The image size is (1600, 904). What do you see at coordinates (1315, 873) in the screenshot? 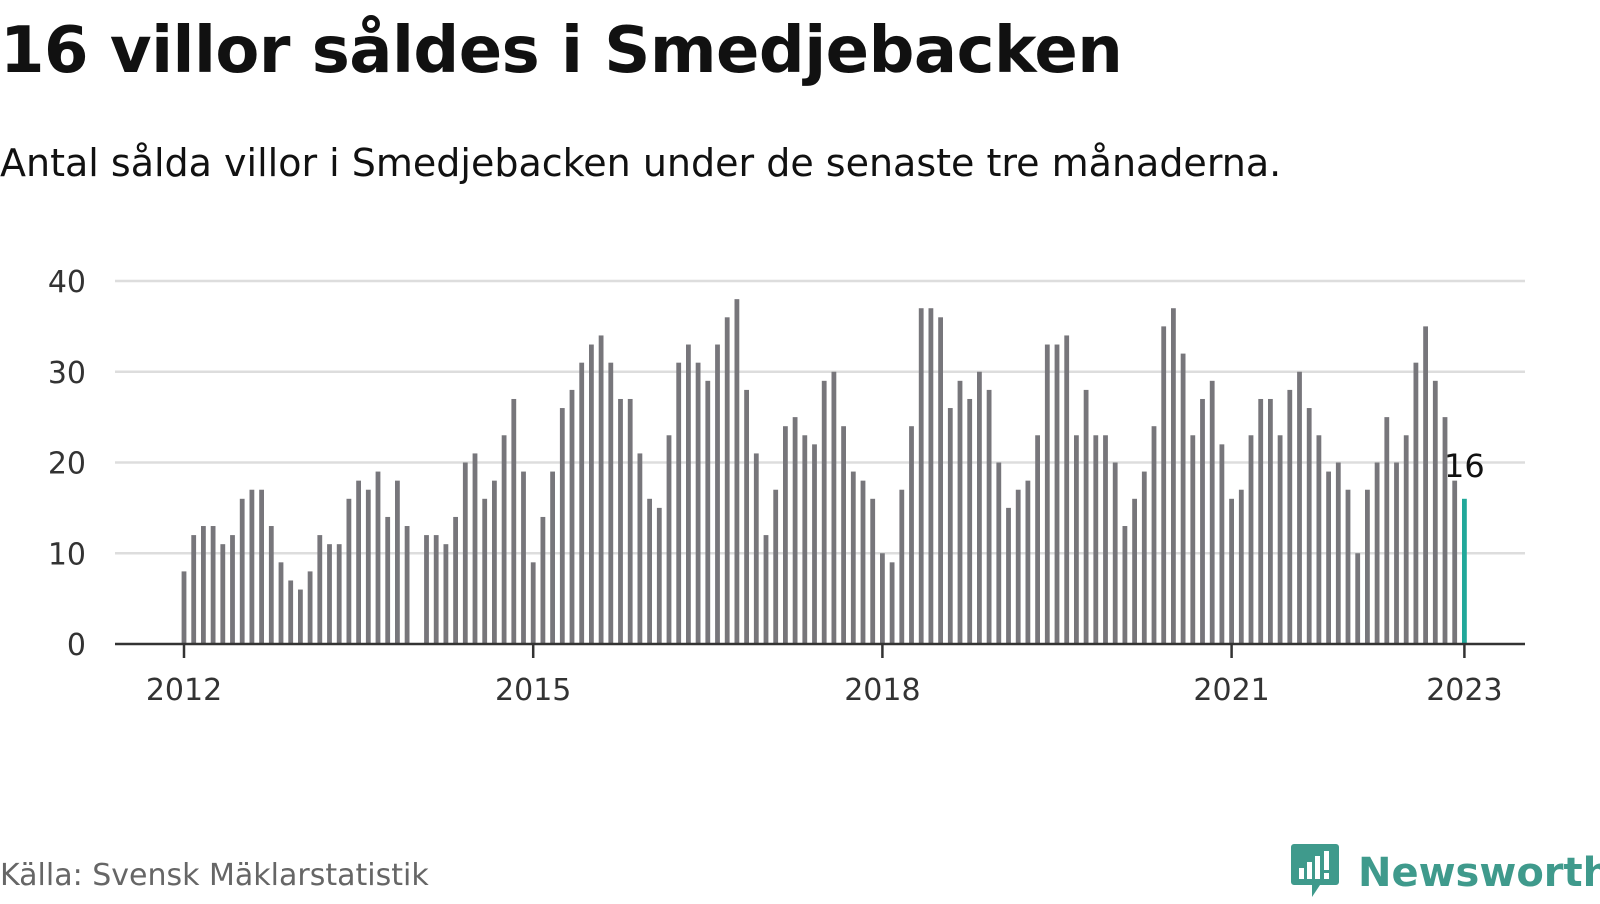
I see `newsworthy-logo-icon` at bounding box center [1315, 873].